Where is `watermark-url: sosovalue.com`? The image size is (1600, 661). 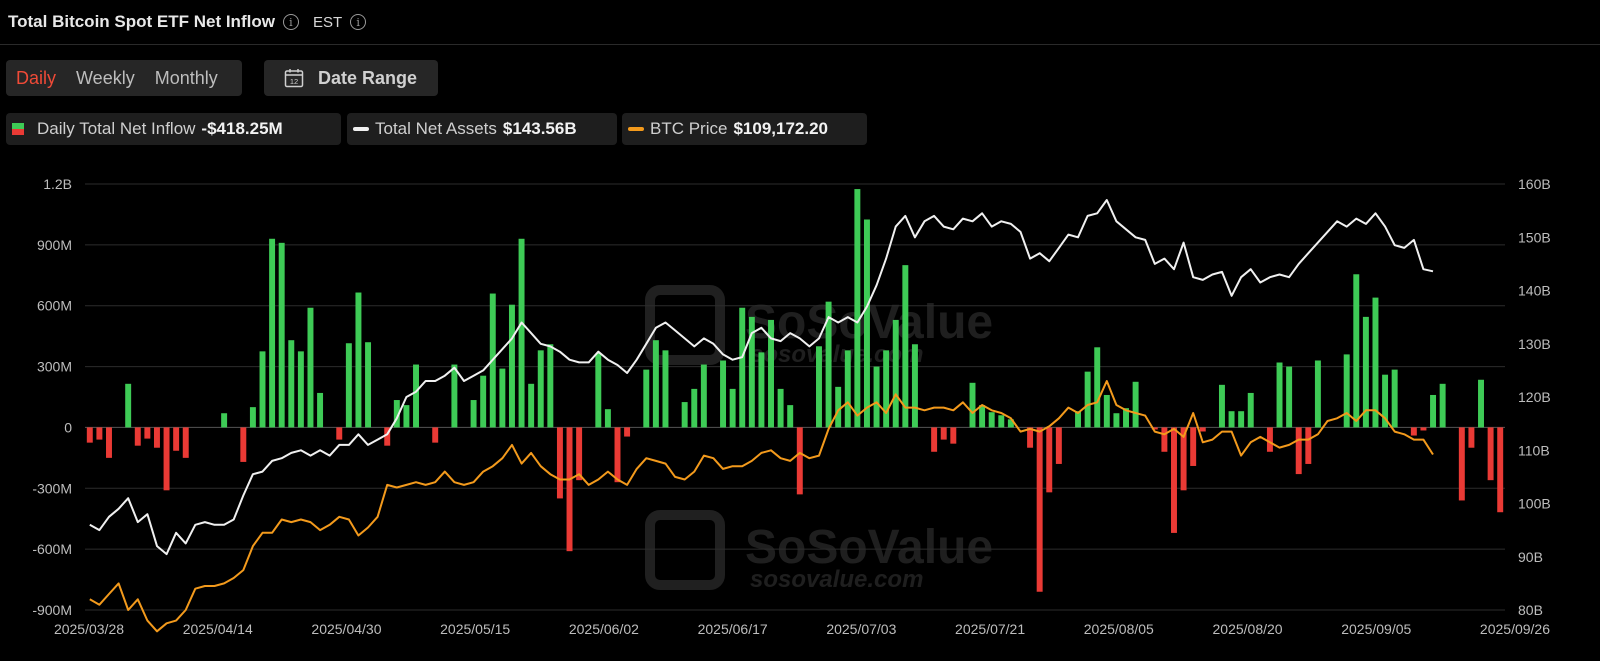
watermark-url: sosovalue.com is located at coordinates (836, 579).